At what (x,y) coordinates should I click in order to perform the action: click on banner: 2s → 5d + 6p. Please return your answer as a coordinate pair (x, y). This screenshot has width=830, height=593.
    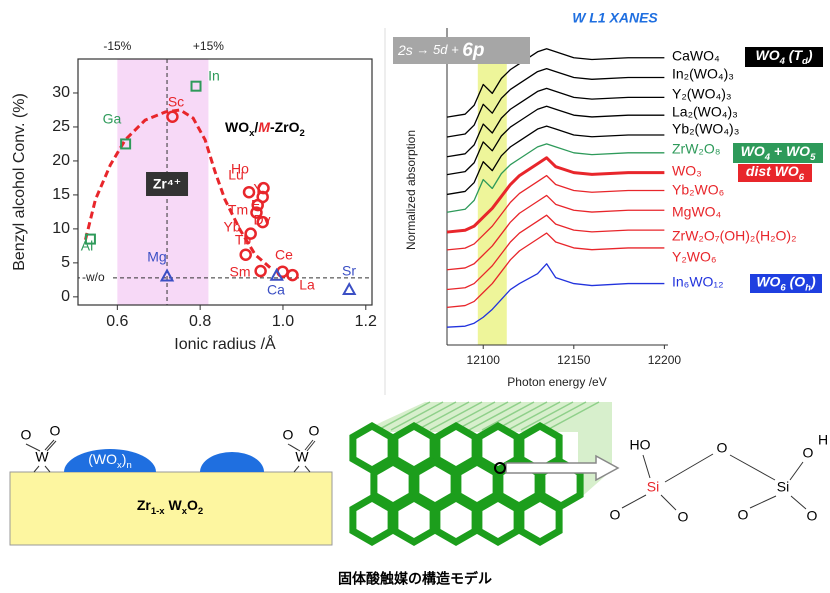
    Looking at the image, I should click on (440, 50).